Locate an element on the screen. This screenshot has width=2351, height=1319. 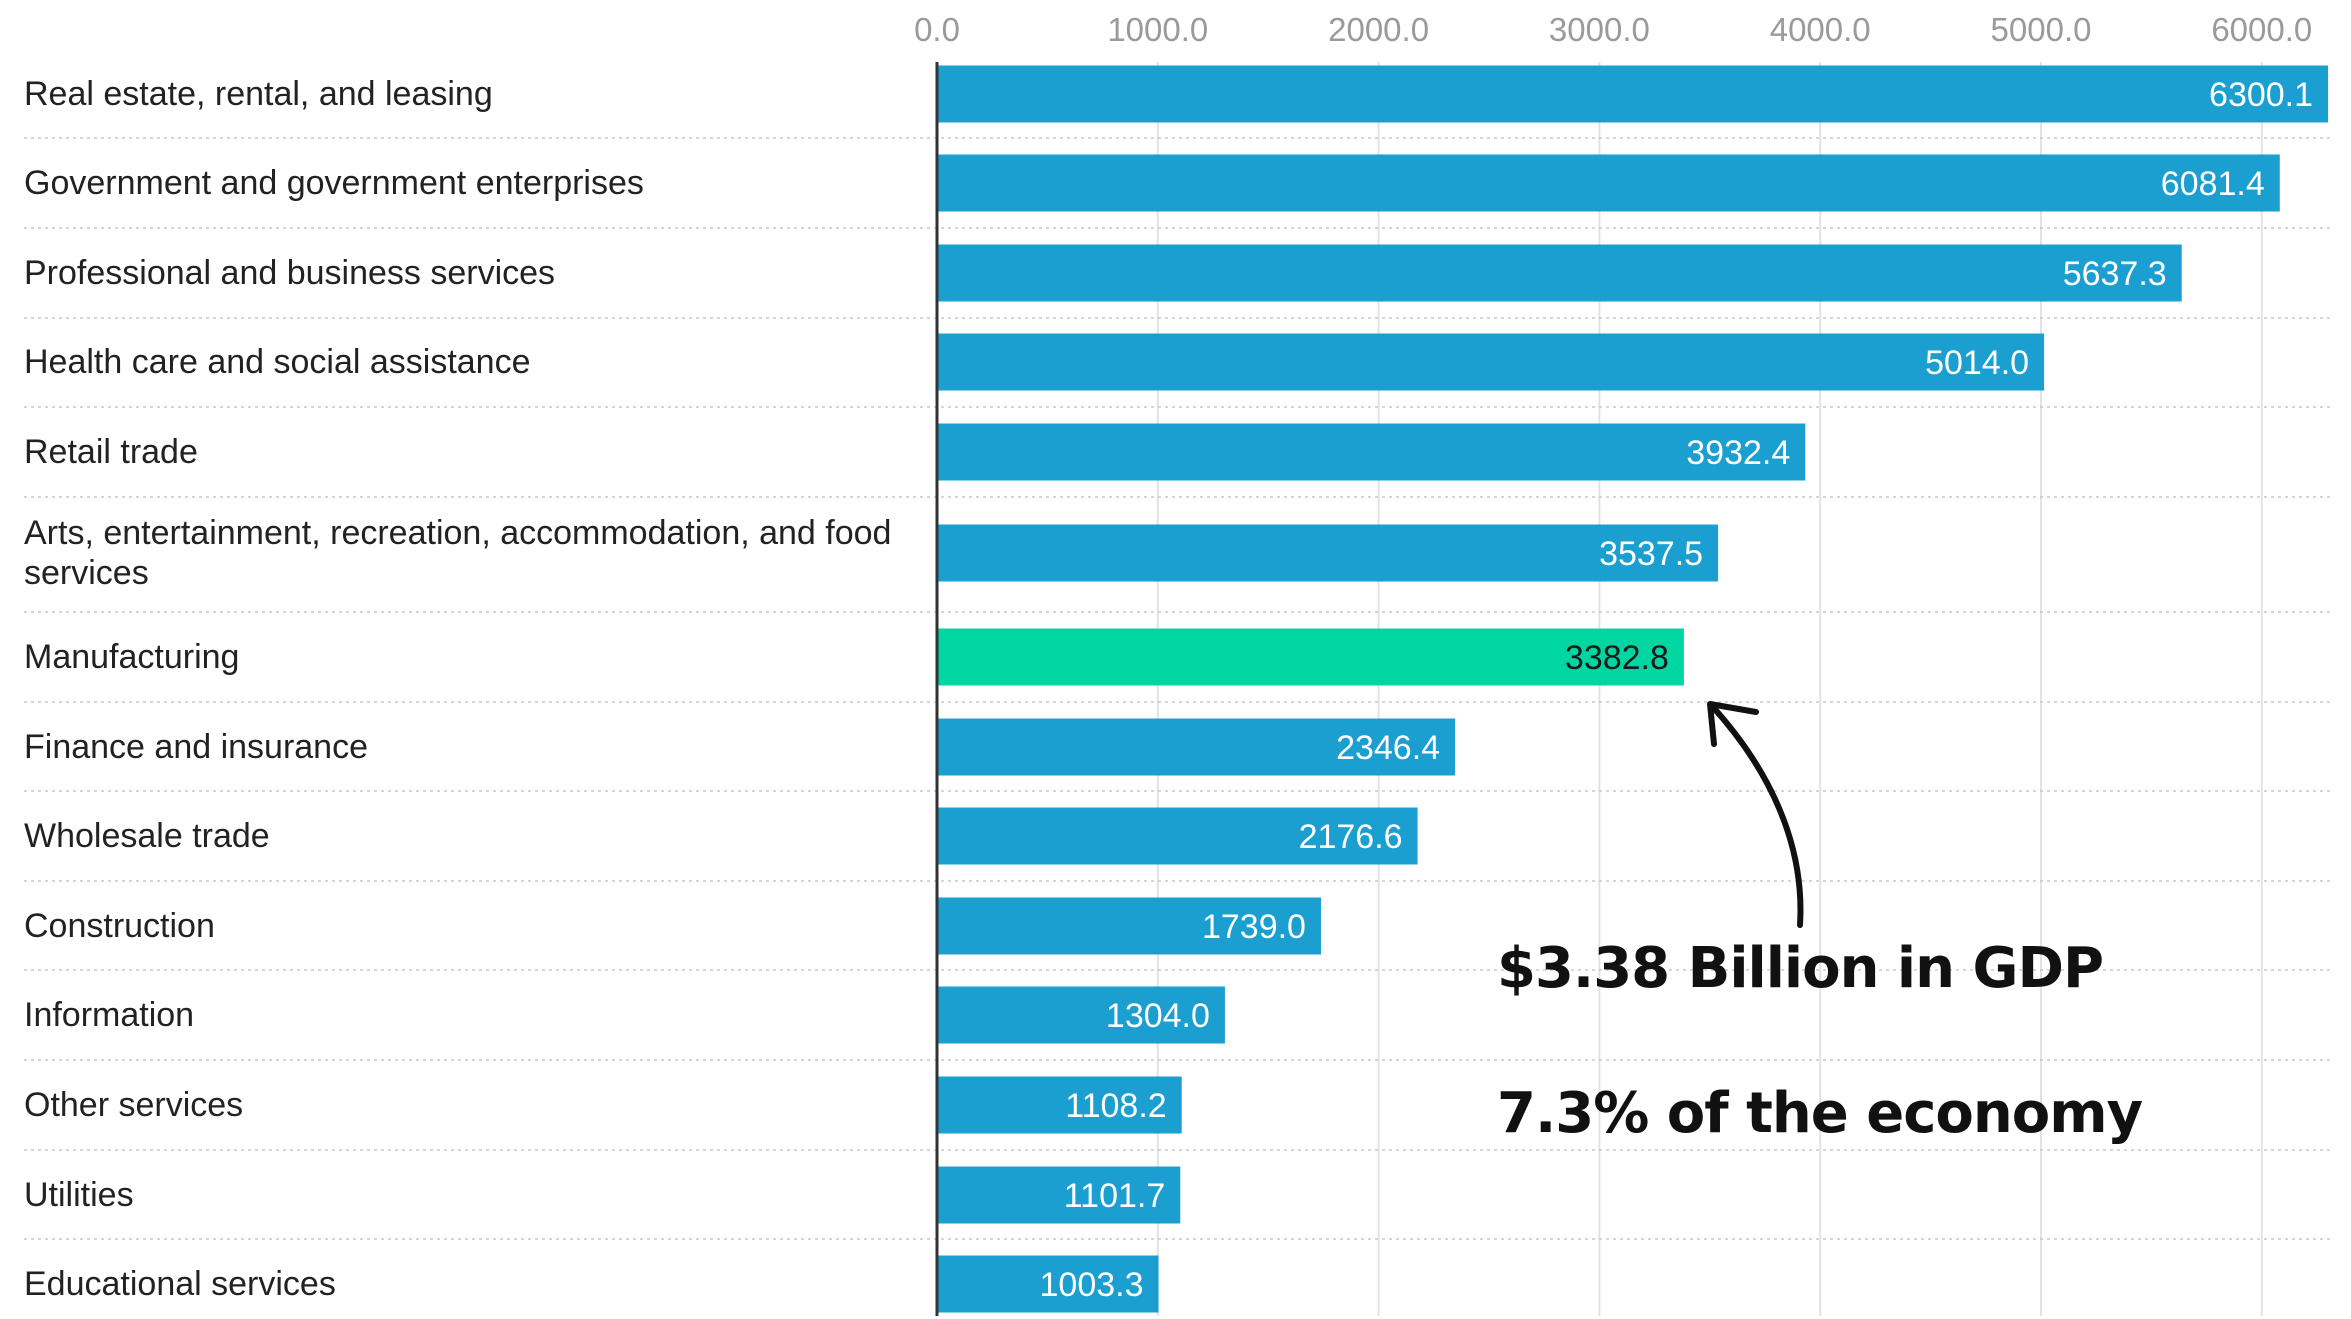
bar-highlight is located at coordinates (1310, 657).